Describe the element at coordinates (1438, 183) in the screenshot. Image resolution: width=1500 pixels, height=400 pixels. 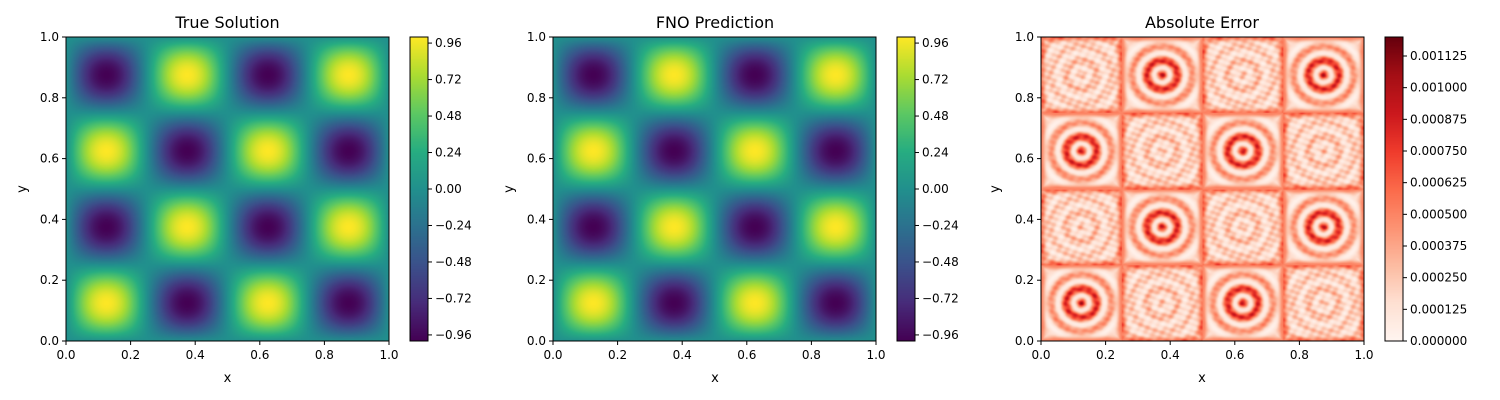
I see `colorbar-tick-label: 0.000625` at that location.